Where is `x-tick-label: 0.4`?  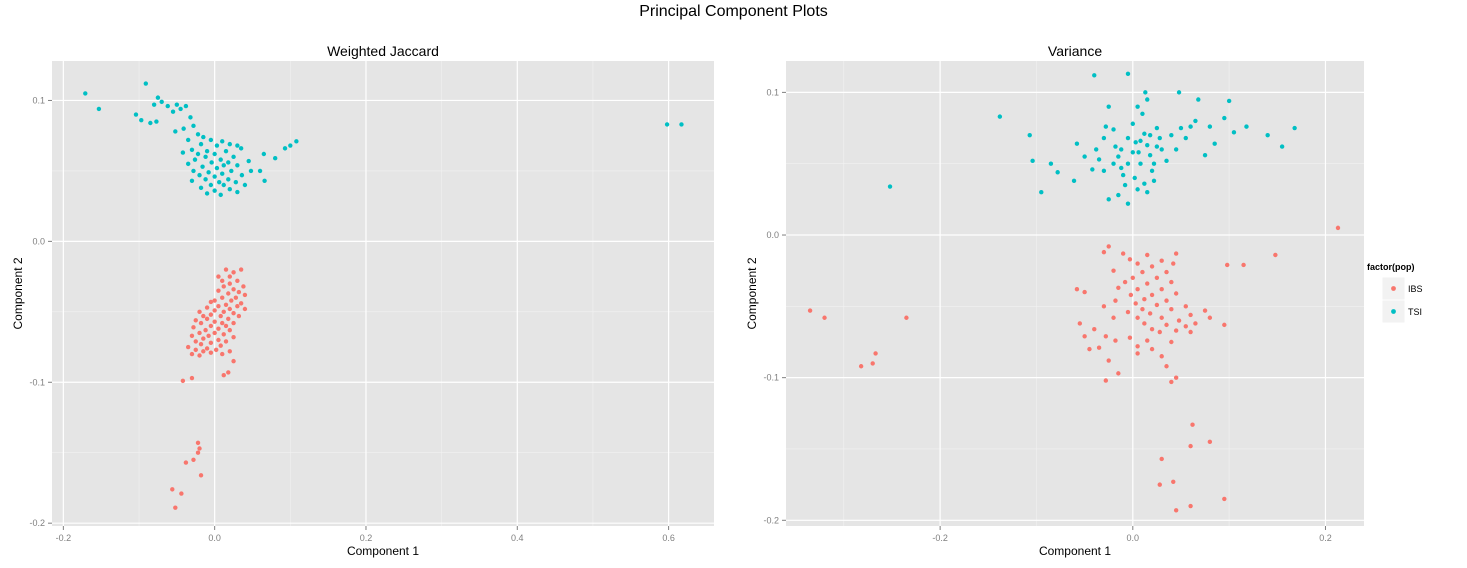
x-tick-label: 0.4 is located at coordinates (517, 538).